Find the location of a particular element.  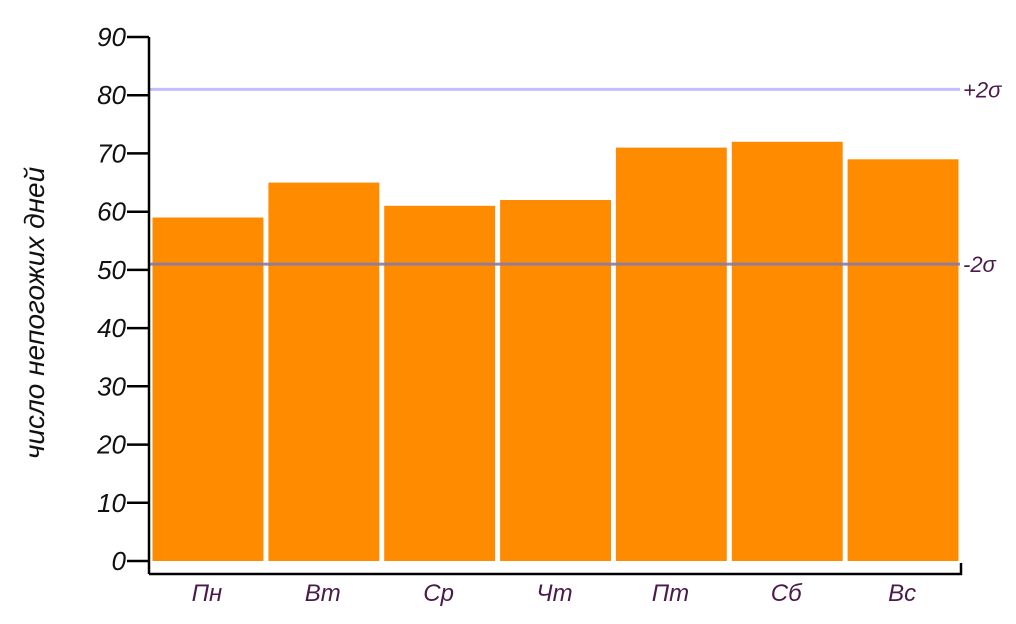

y-tick-label-8: 80 is located at coordinates (111, 95).